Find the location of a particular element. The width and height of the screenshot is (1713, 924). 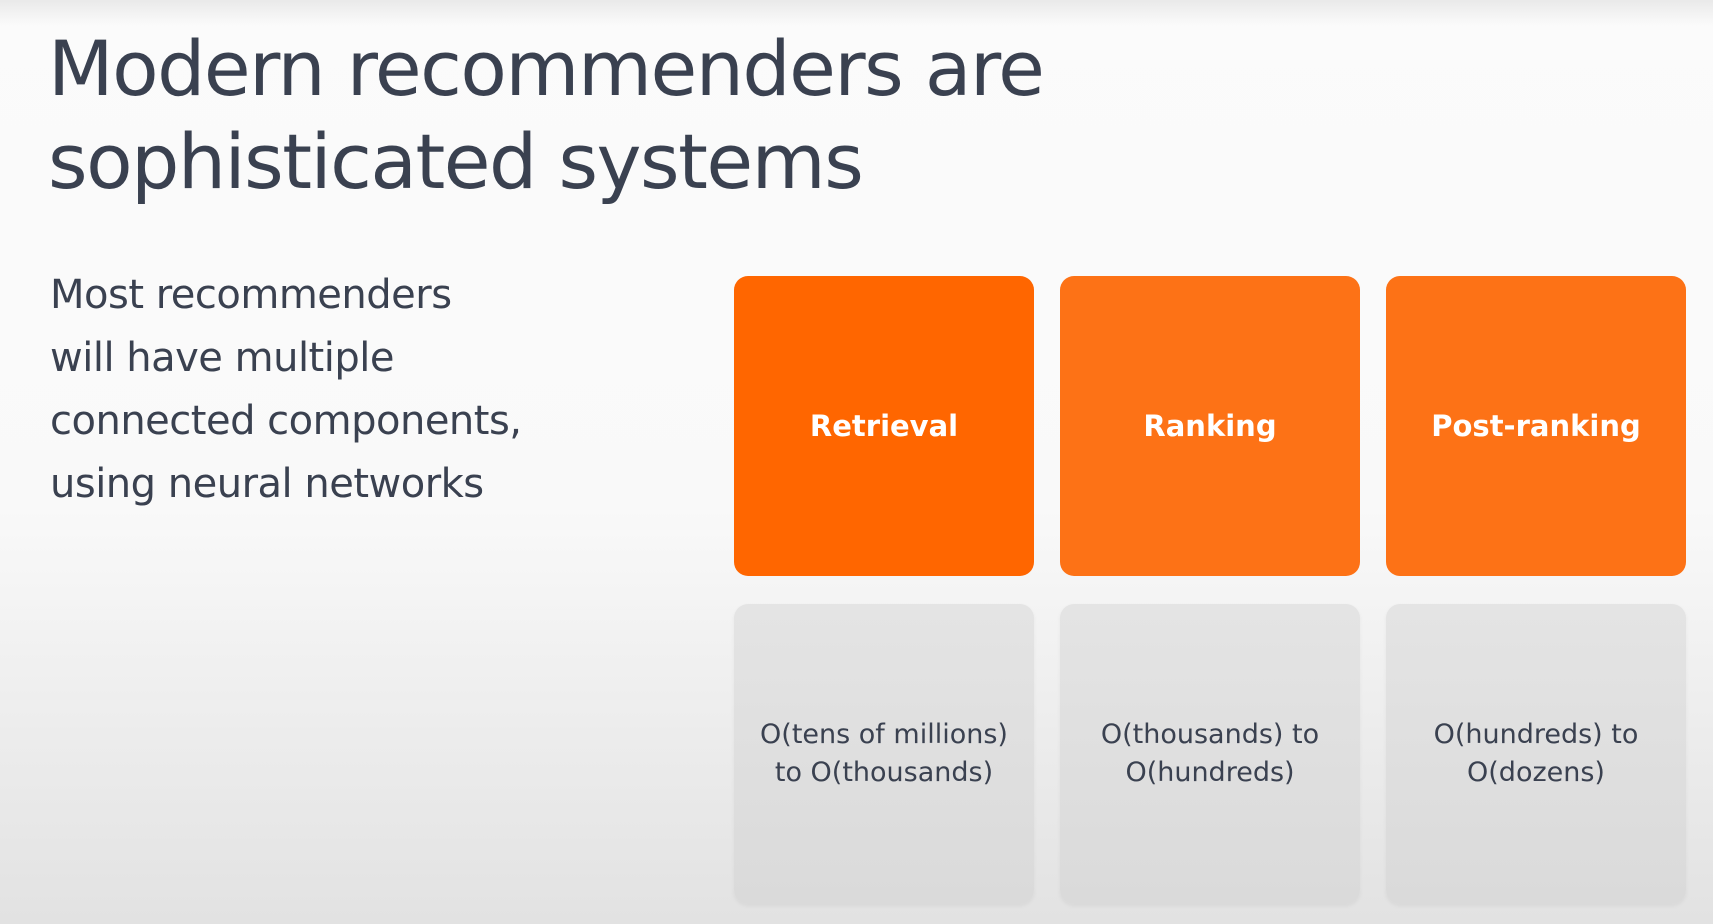

post-ranking-scale-box: O(hundreds) to O(dozens) is located at coordinates (1536, 754).